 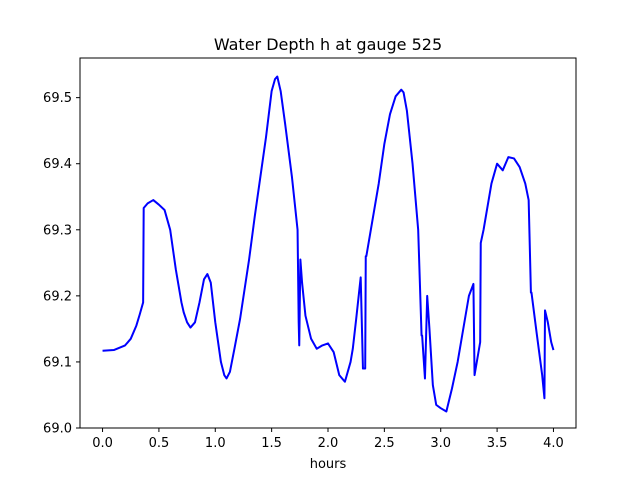 I want to click on y-tick-label: 69.0, so click(x=57, y=429).